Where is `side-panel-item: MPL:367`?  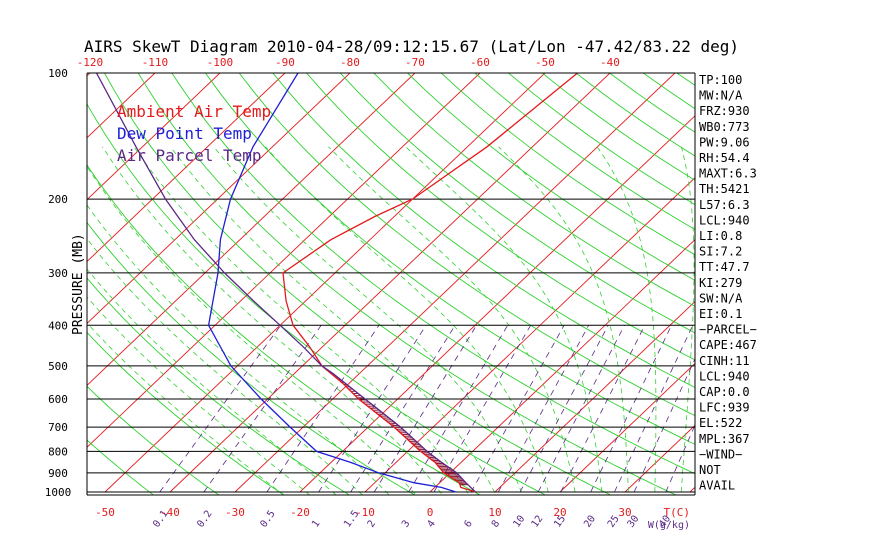
side-panel-item: MPL:367 is located at coordinates (724, 439).